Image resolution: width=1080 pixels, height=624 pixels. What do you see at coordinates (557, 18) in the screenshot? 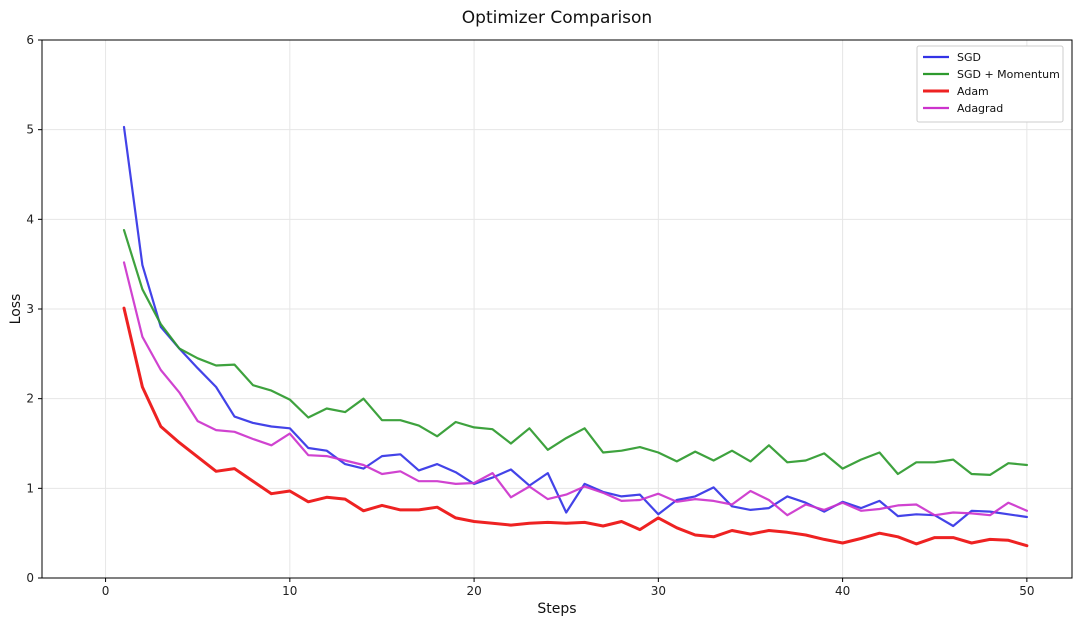
I see `chart-title: Optimizer Comparison` at bounding box center [557, 18].